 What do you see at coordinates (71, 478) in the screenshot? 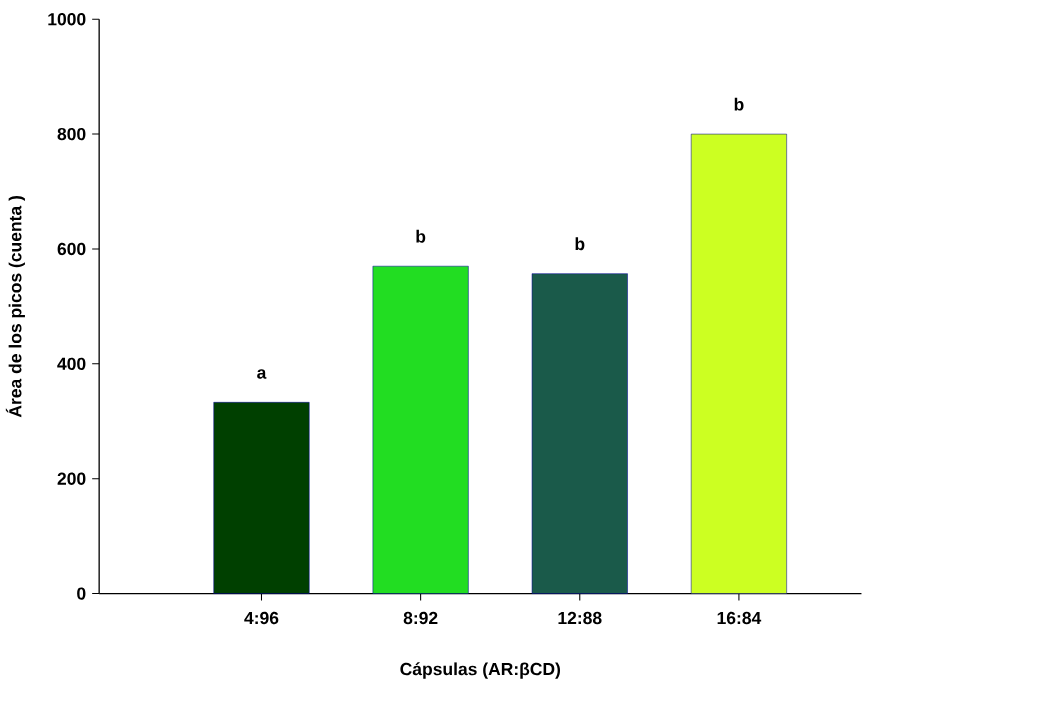
I see `y-tick-label: 200` at bounding box center [71, 478].